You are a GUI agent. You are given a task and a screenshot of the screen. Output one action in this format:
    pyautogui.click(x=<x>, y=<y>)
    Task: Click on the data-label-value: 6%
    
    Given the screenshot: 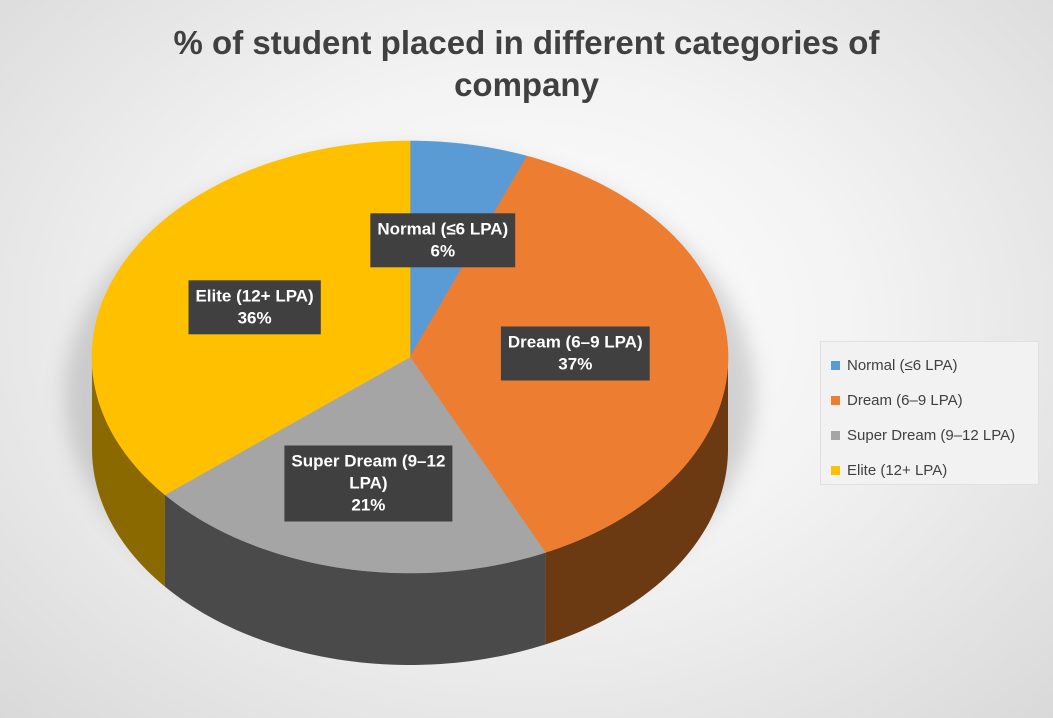 What is the action you would take?
    pyautogui.click(x=443, y=250)
    